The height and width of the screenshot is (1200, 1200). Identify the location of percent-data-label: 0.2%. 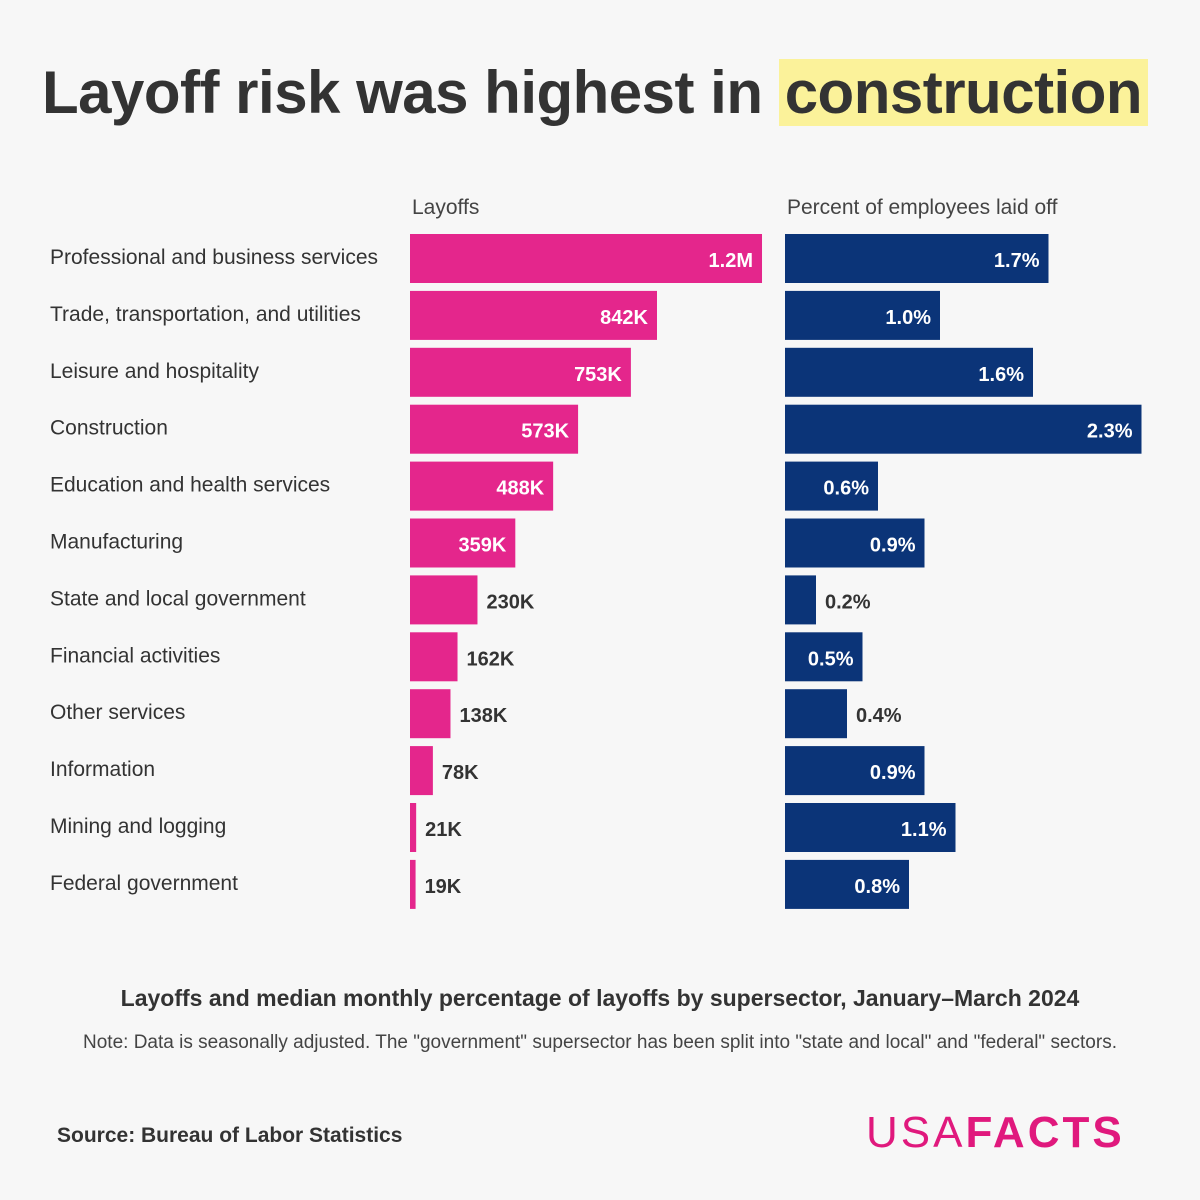
(848, 602).